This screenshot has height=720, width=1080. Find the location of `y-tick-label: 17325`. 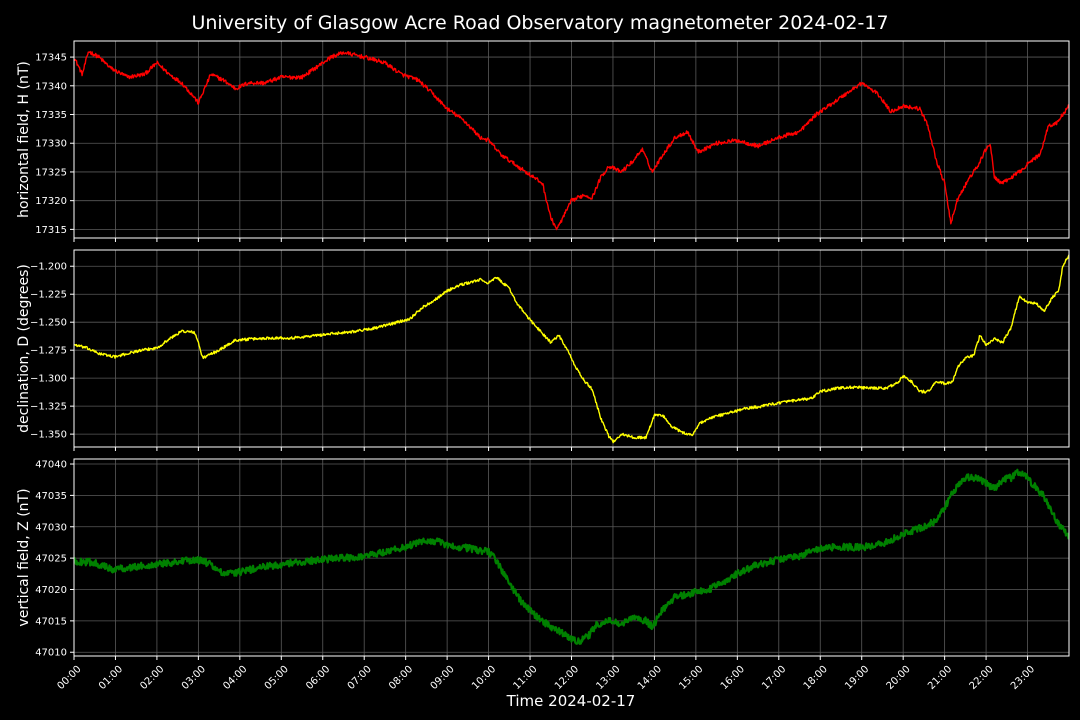

y-tick-label: 17325 is located at coordinates (51, 172).